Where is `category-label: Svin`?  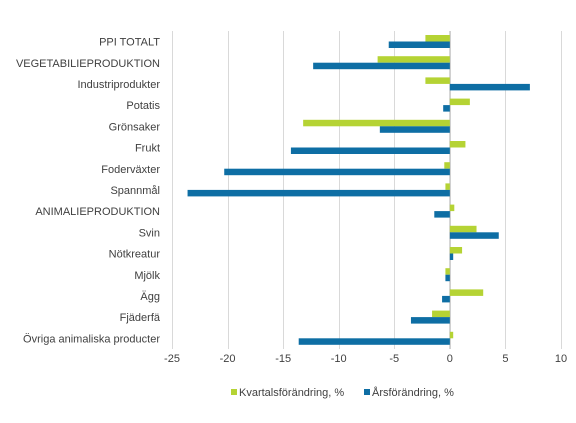
category-label: Svin is located at coordinates (149, 233).